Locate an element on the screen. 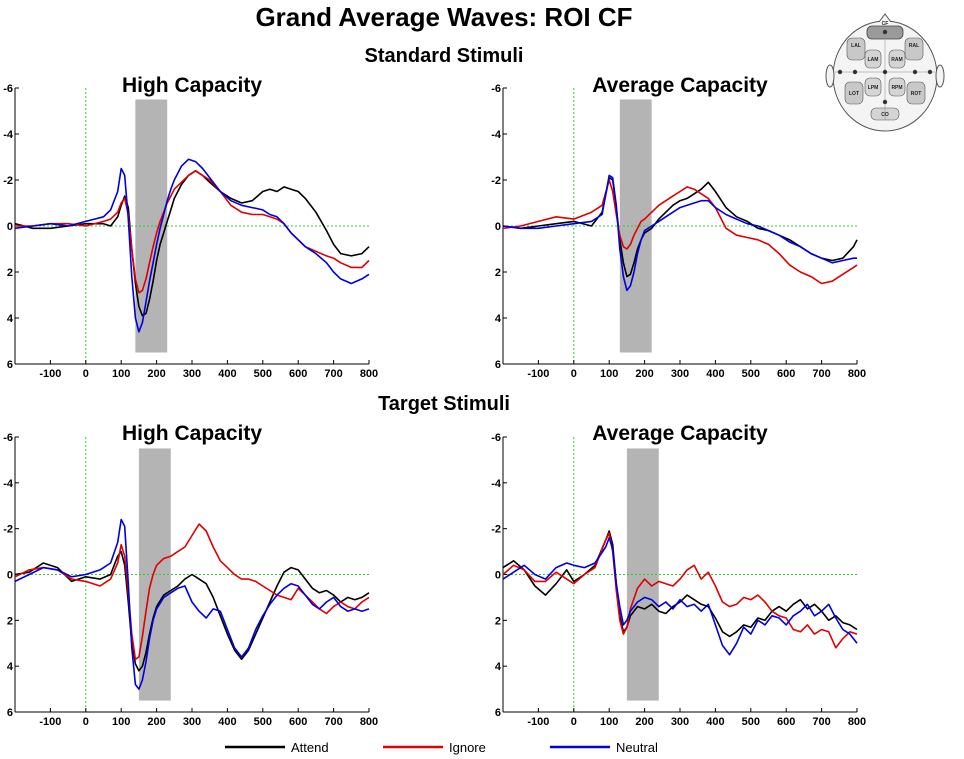 The image size is (964, 759). region-rot is located at coordinates (916, 93).